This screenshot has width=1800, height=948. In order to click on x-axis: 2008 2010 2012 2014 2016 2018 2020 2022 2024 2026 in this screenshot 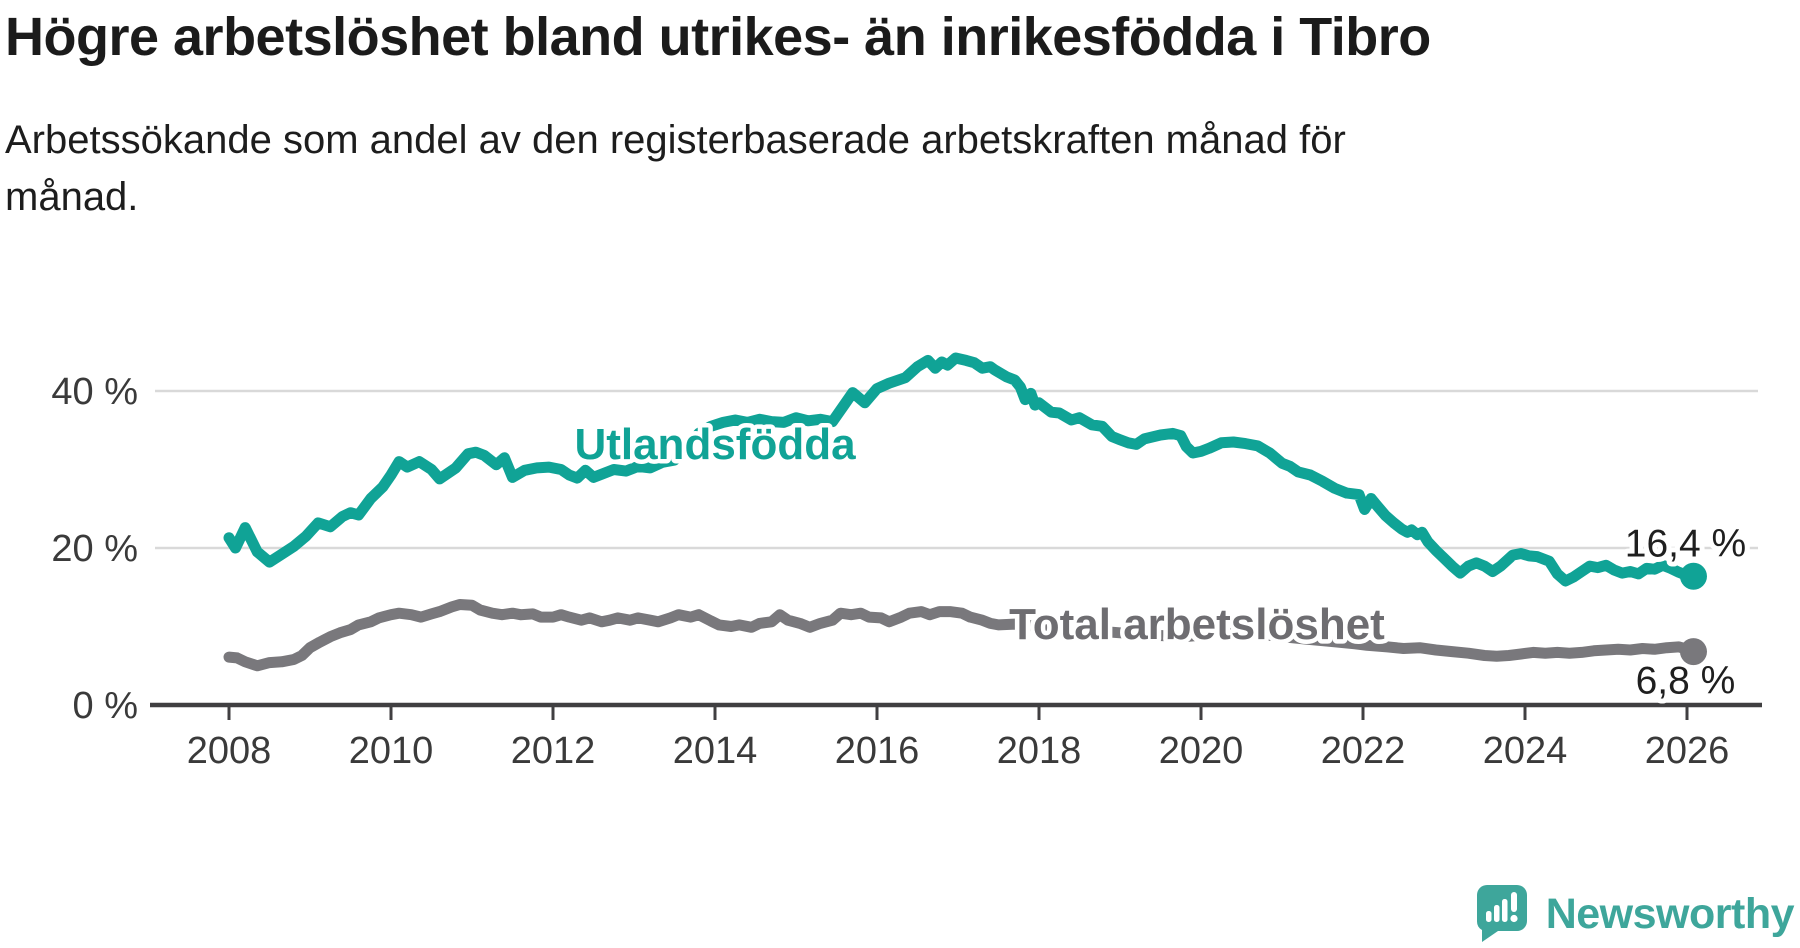, I will do `click(956, 737)`.